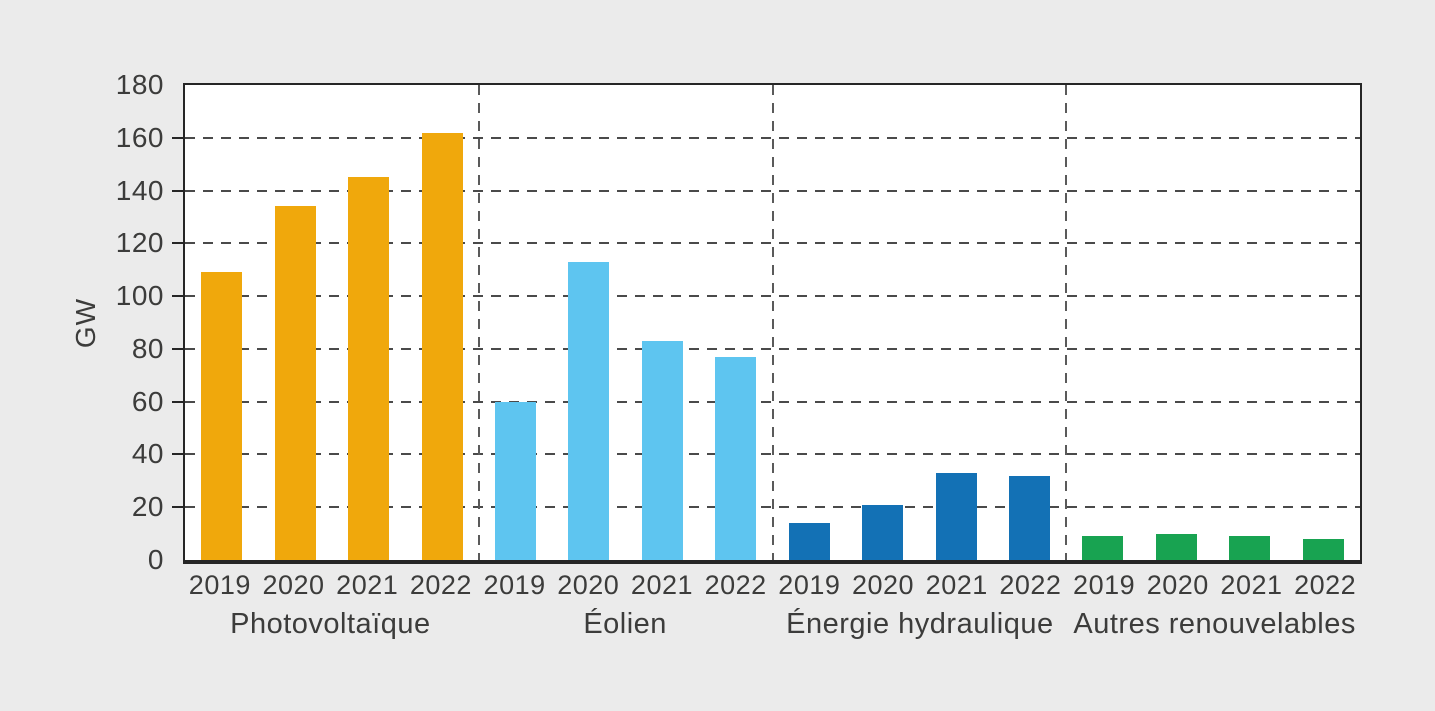 This screenshot has height=711, width=1435. Describe the element at coordinates (82, 322) in the screenshot. I see `y-axis-tick-labels: 0 20 40 60 80 100 120 140 160 180` at that location.